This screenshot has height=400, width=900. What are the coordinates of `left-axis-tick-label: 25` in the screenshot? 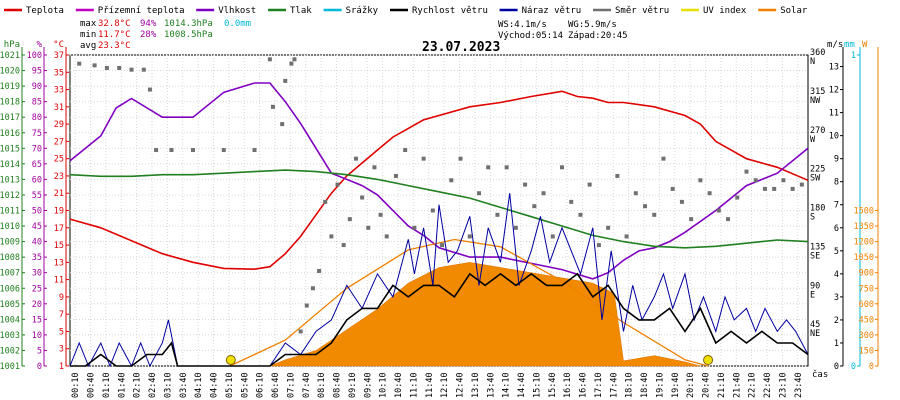 It's located at (37, 289).